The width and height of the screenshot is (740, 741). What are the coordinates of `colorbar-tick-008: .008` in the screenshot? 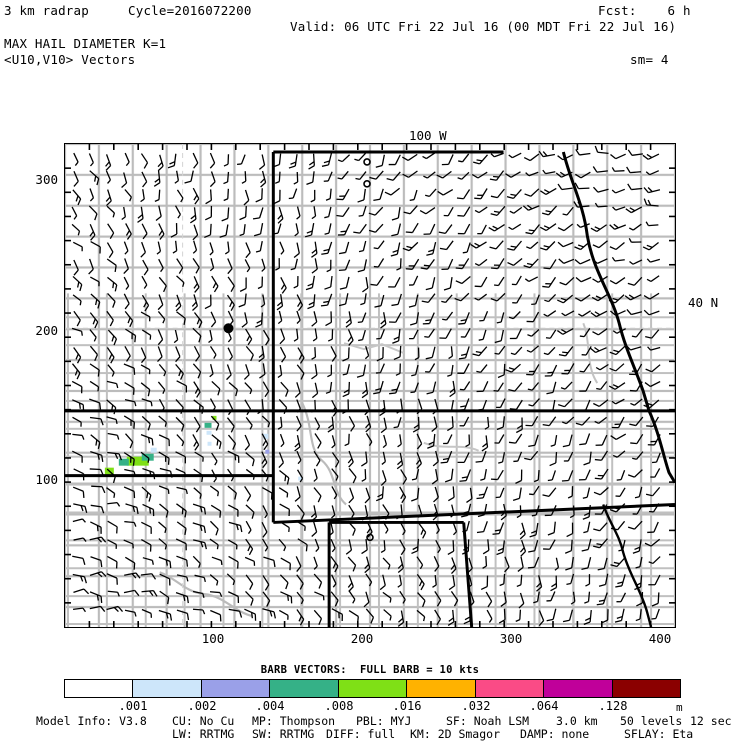 It's located at (339, 706).